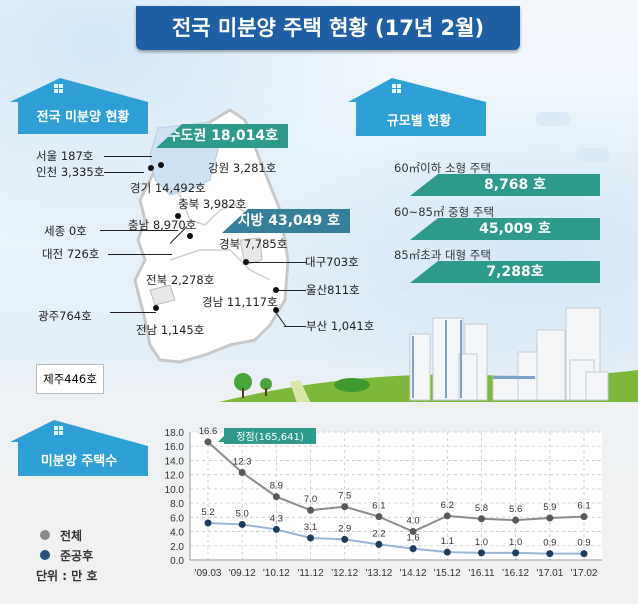 This screenshot has height=604, width=638. What do you see at coordinates (177, 518) in the screenshot?
I see `y-tick-label: 6.0` at bounding box center [177, 518].